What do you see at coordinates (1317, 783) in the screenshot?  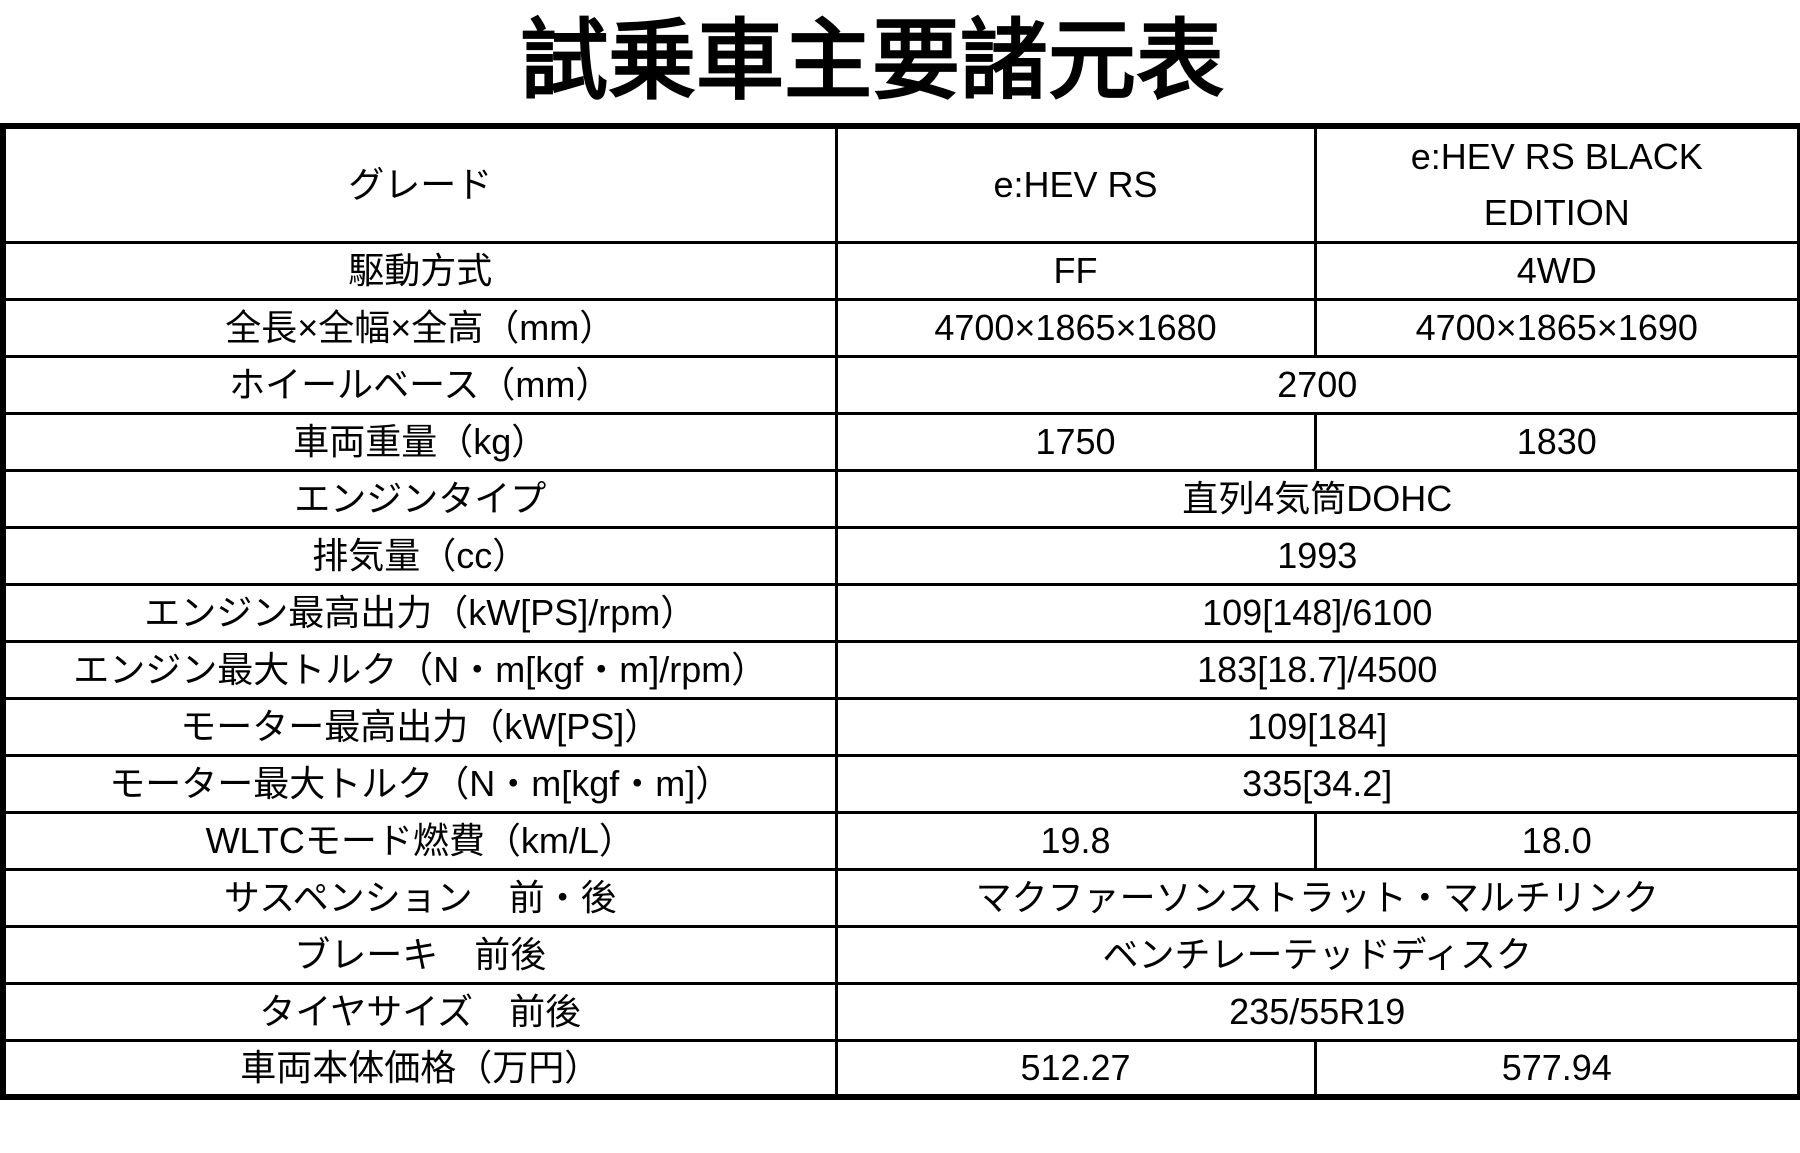 I see `spec-value: 335[34.2]` at bounding box center [1317, 783].